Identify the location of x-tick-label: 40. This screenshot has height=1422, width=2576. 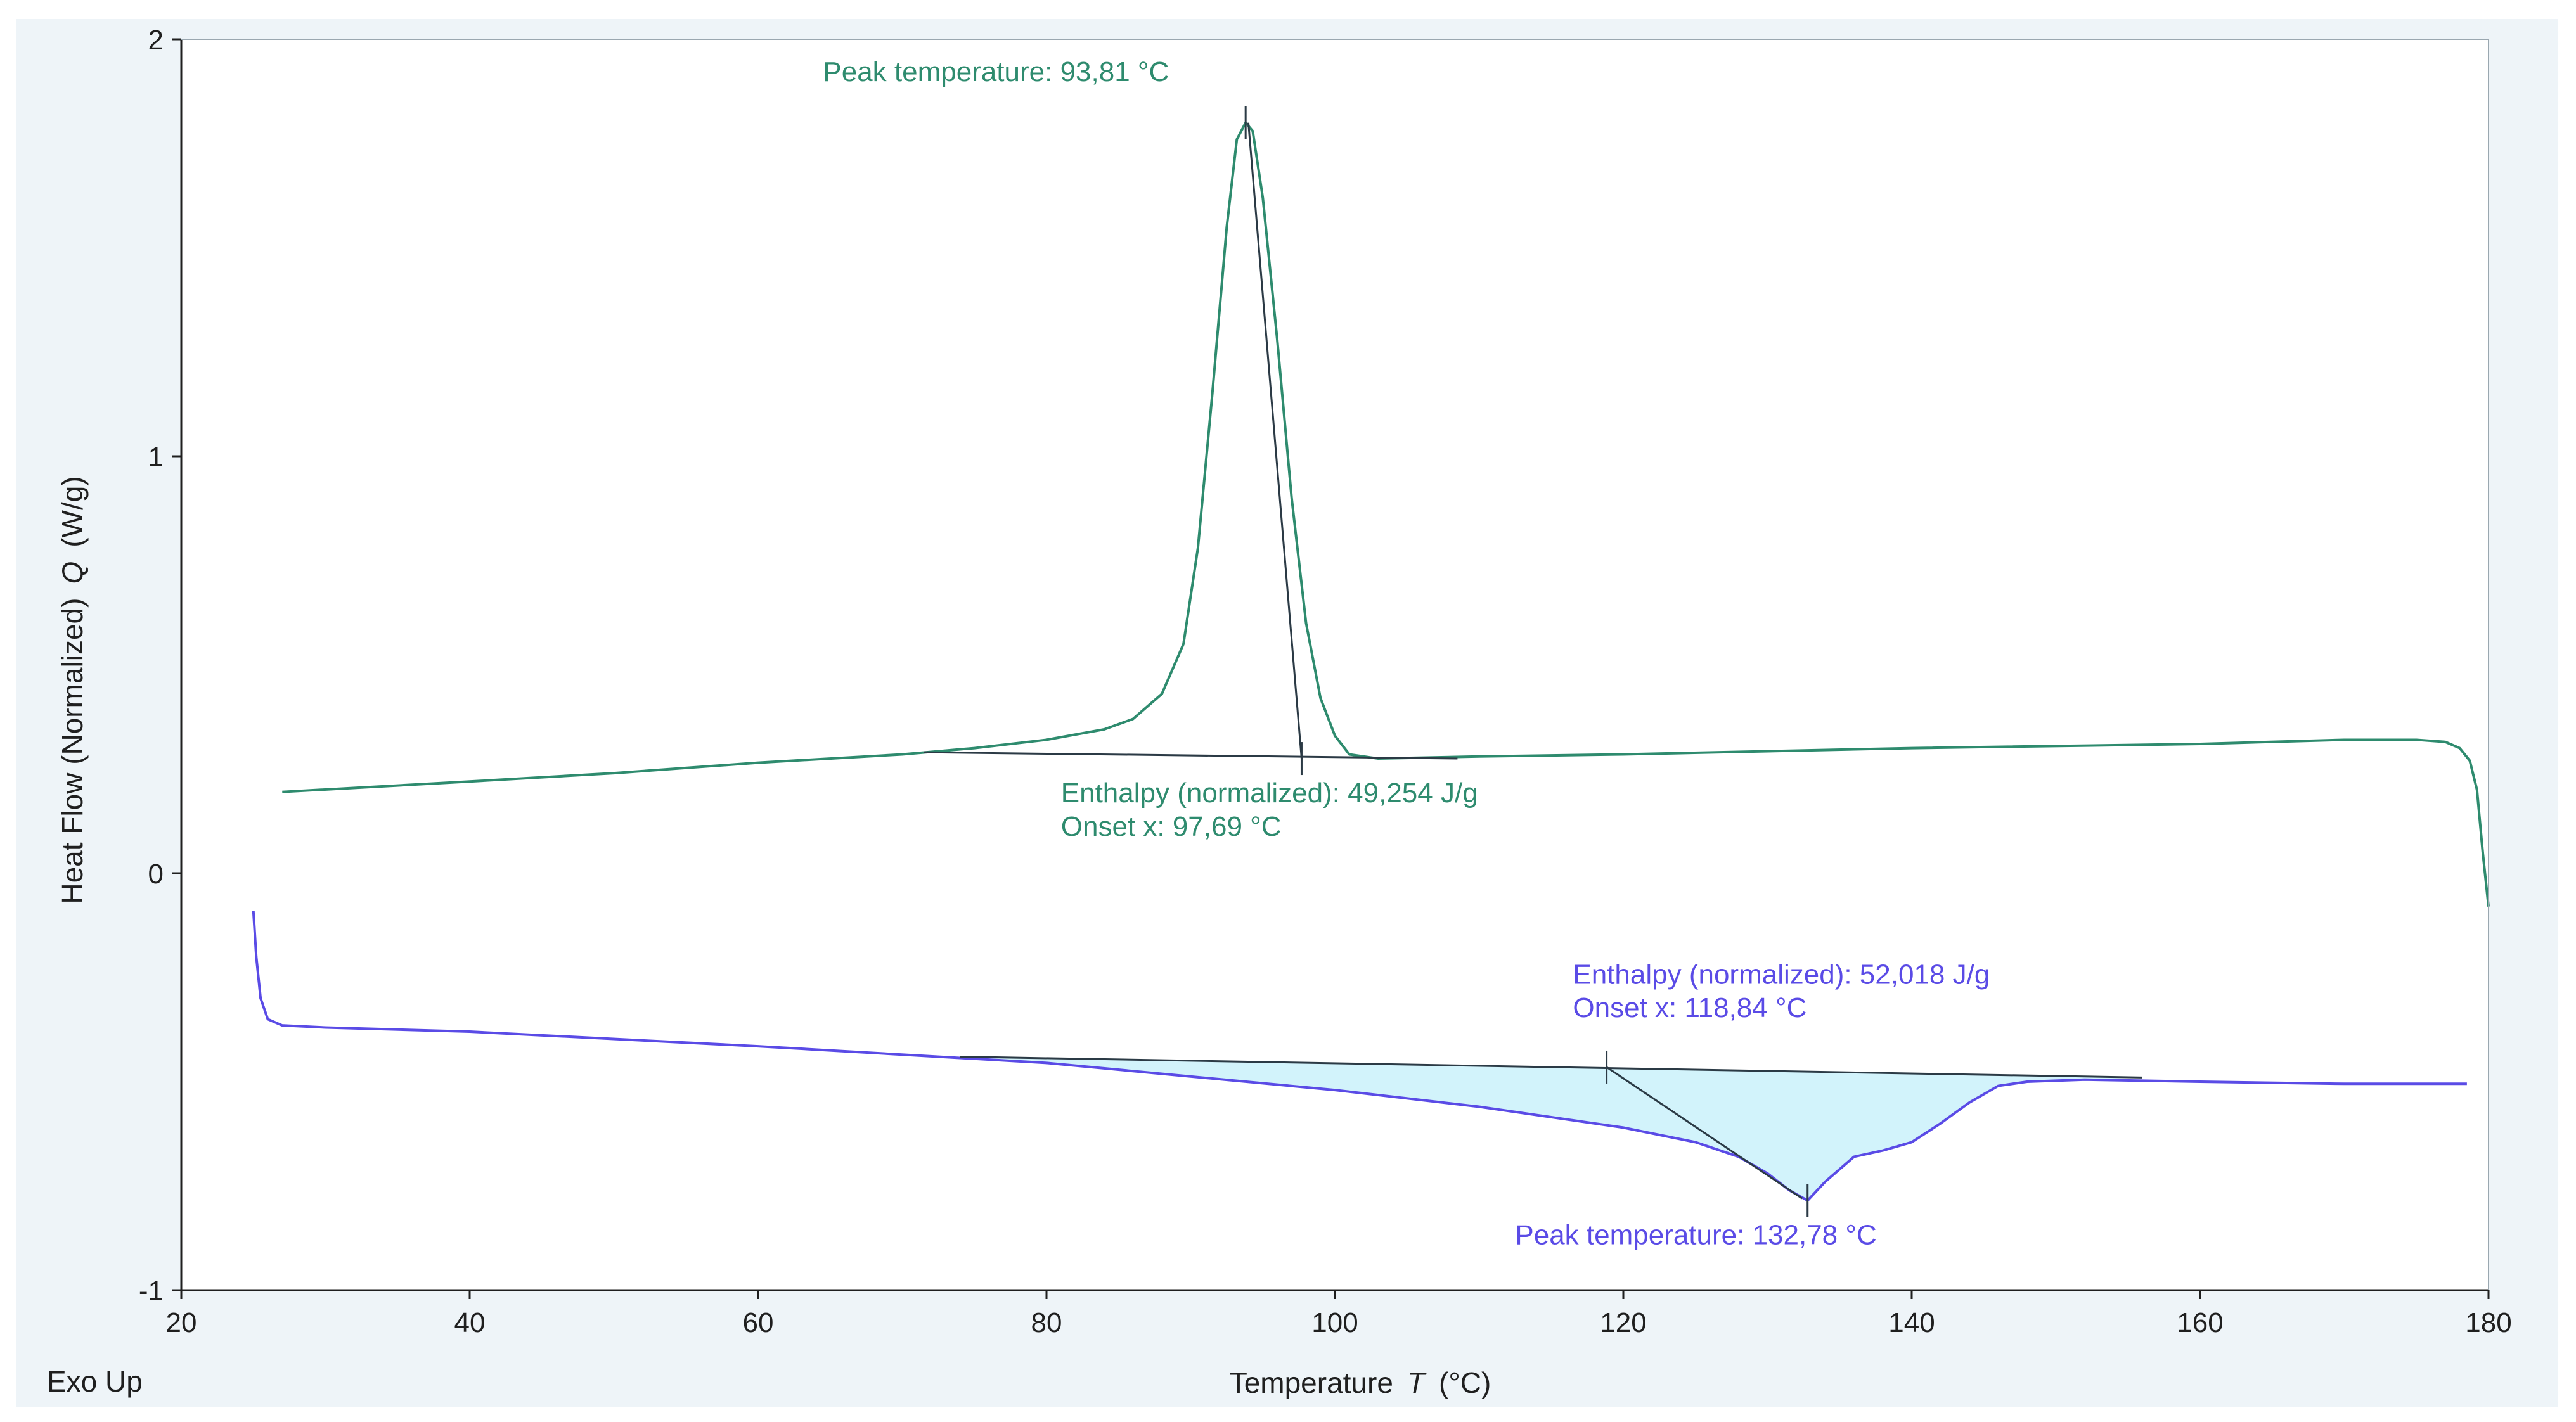
(470, 1322).